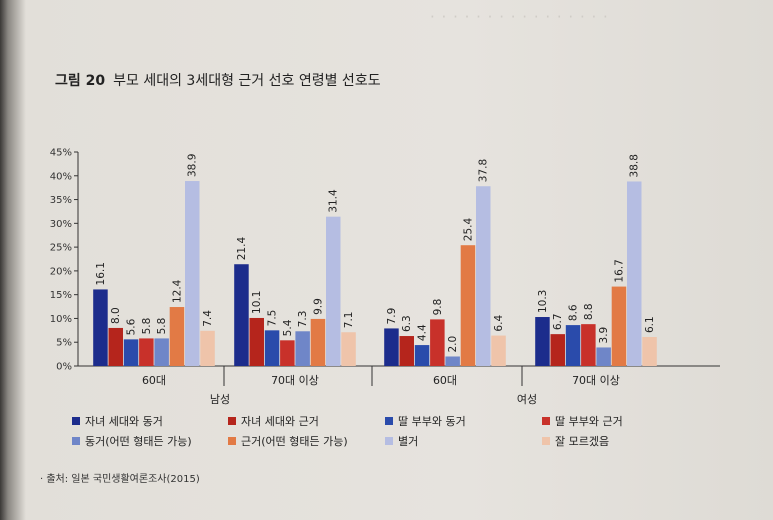 The width and height of the screenshot is (773, 520). Describe the element at coordinates (116, 315) in the screenshot. I see `data-label: 8.0` at that location.